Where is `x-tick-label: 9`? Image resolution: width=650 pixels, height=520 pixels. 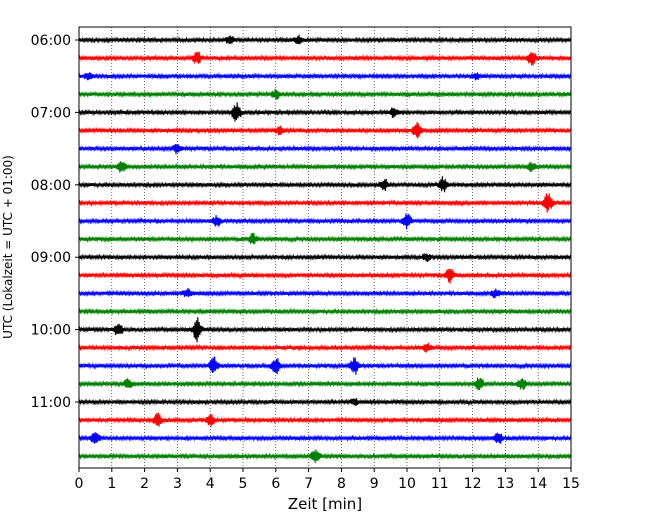
x-tick-label: 9 is located at coordinates (374, 484).